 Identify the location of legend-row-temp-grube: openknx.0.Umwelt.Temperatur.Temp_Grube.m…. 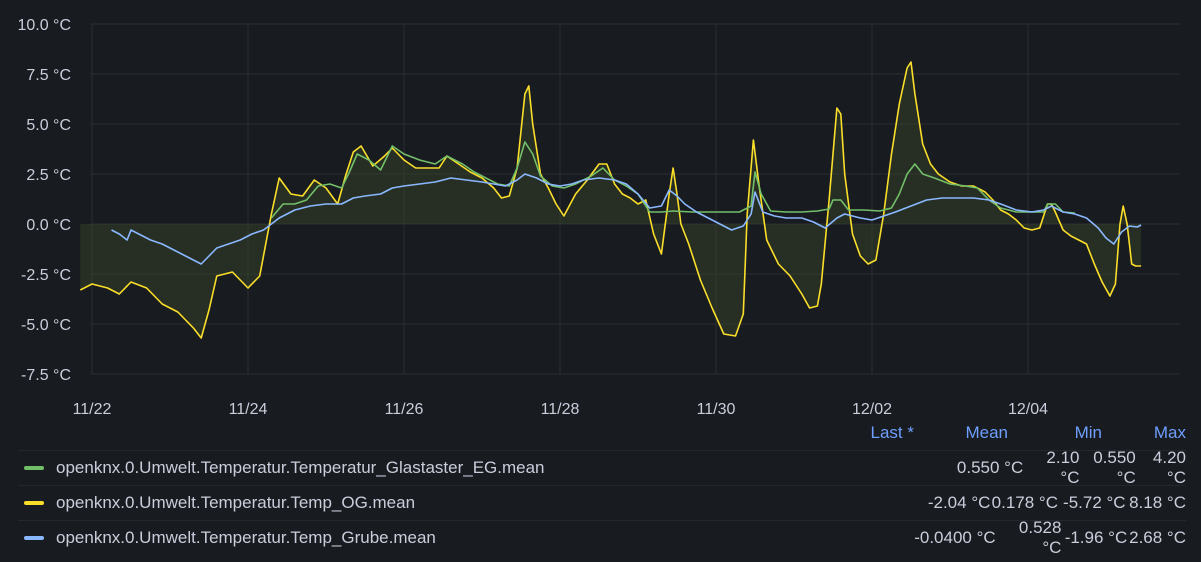
(602, 537).